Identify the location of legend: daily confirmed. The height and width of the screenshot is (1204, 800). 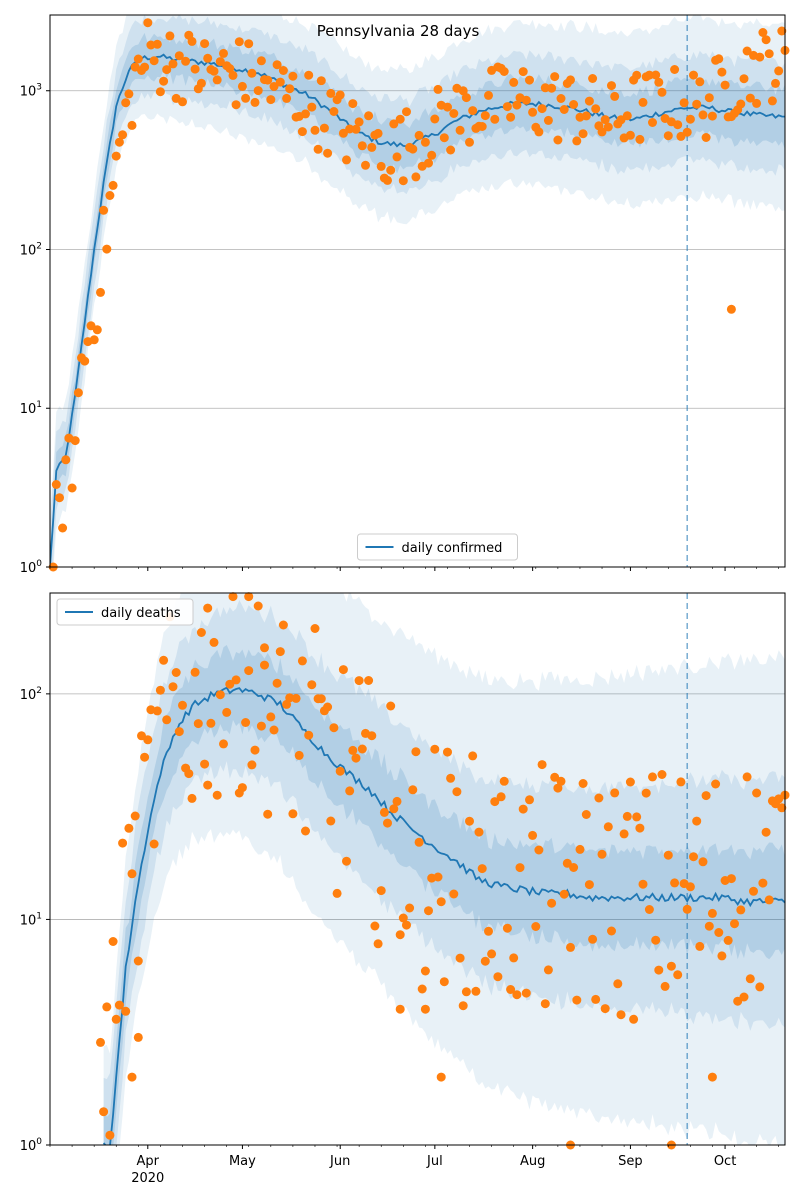
(437, 547).